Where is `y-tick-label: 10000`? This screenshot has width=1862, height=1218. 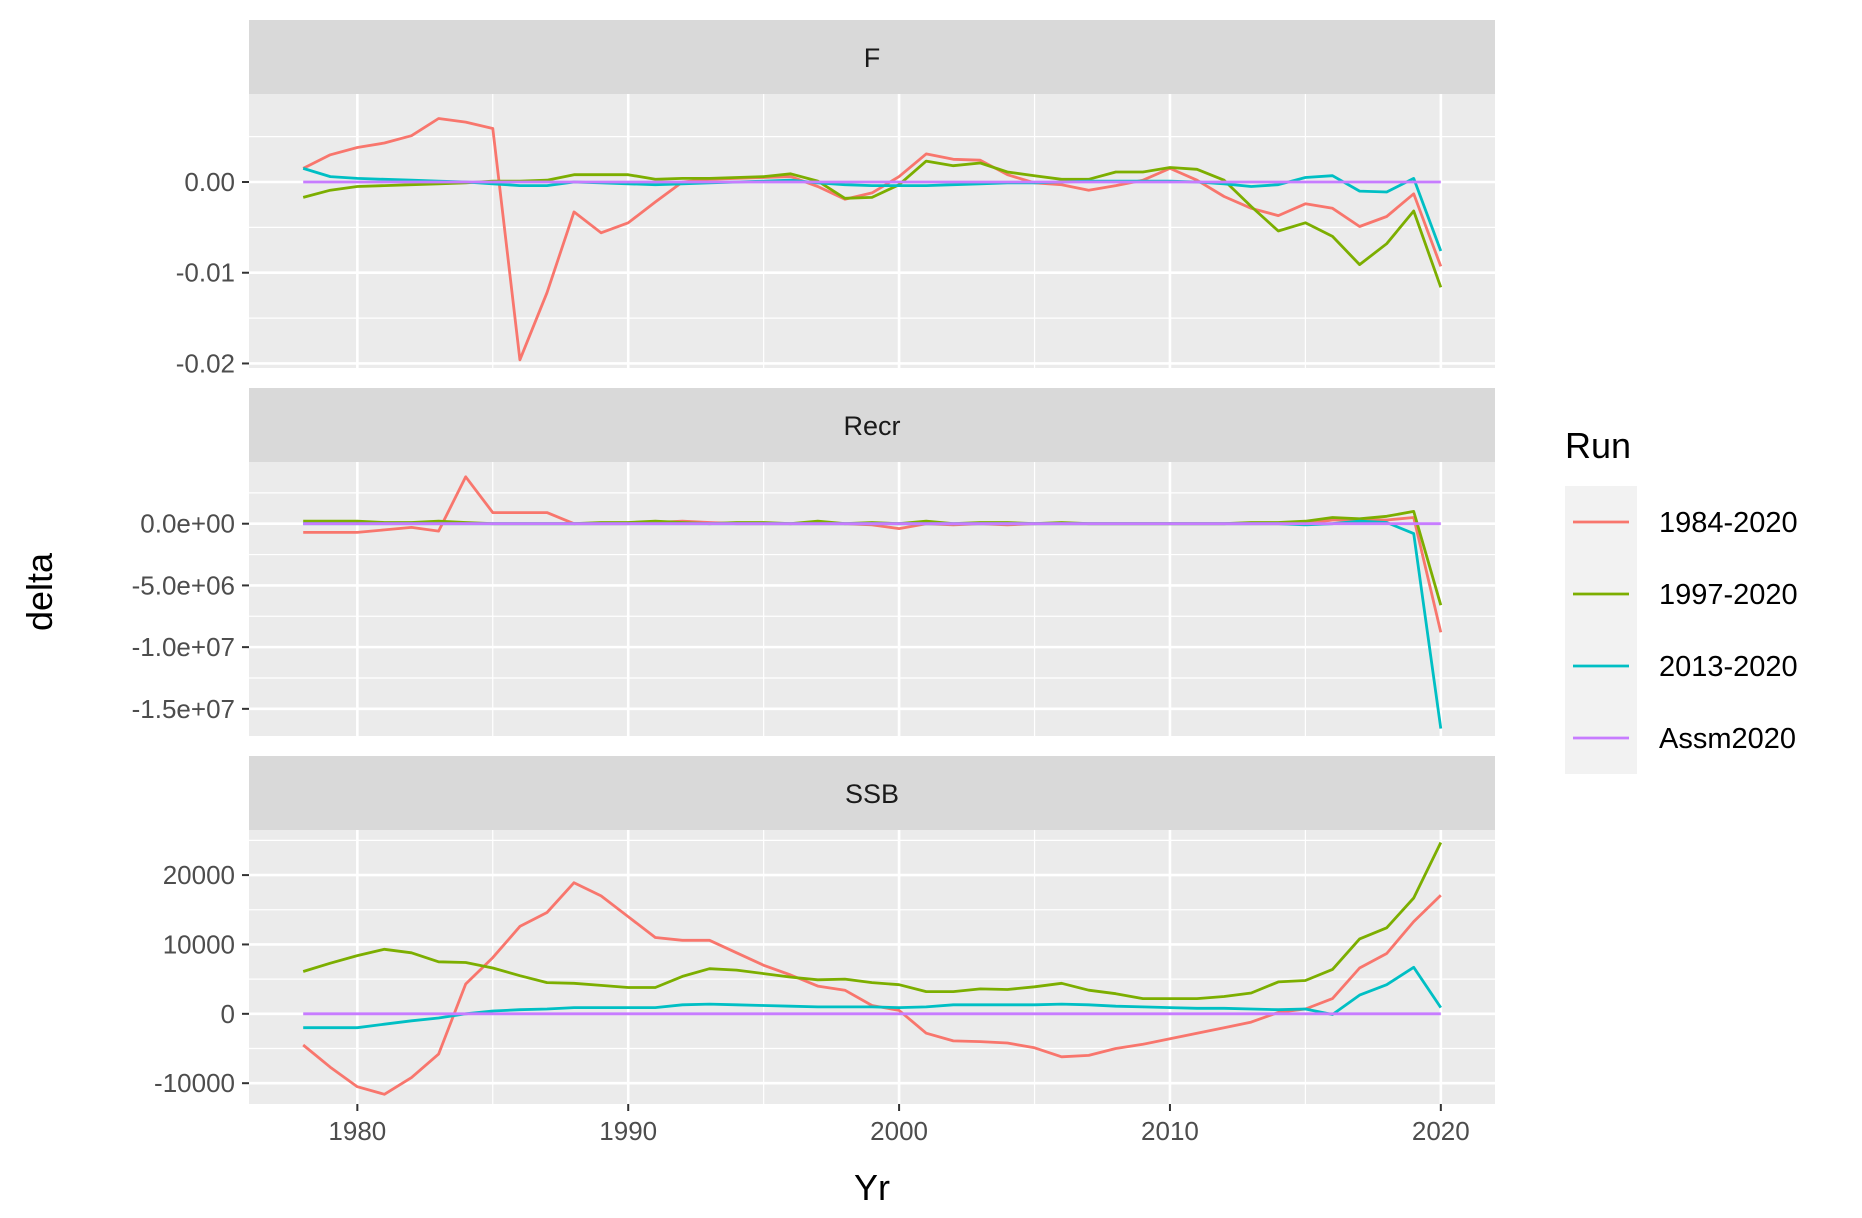
y-tick-label: 10000 is located at coordinates (199, 944).